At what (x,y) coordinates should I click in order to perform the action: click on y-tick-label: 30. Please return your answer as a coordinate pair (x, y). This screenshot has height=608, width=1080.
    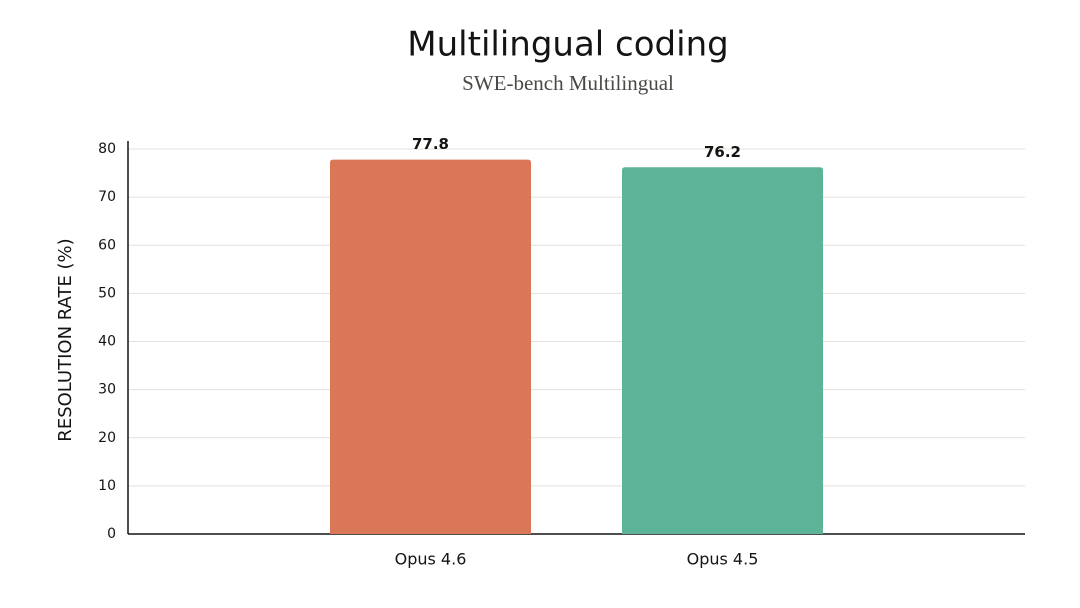
    Looking at the image, I should click on (107, 390).